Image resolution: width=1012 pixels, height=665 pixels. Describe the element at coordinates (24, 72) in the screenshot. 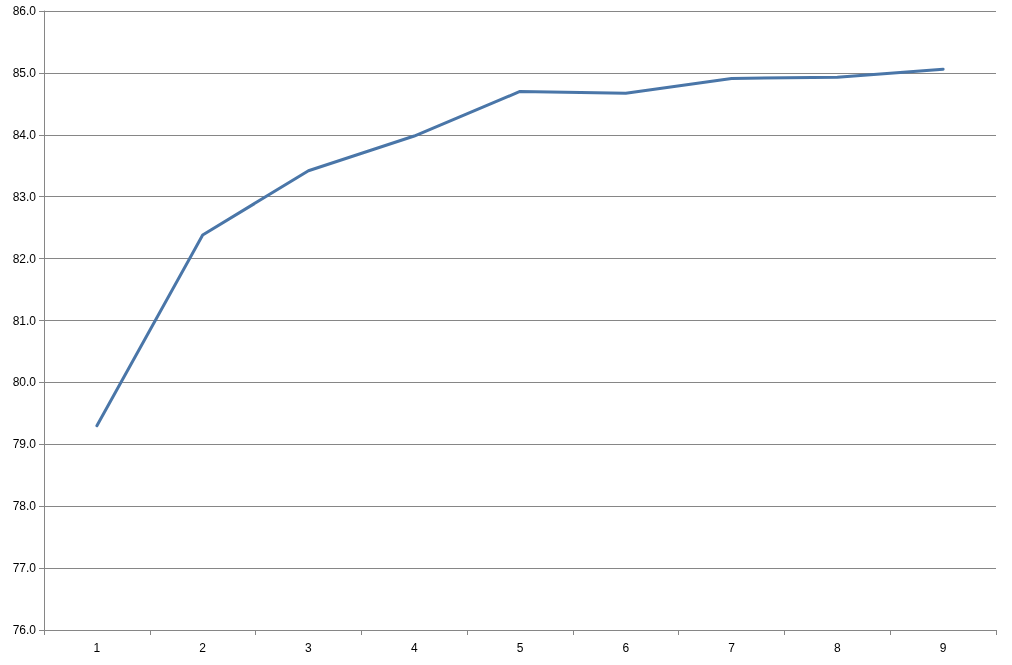

I see `y-tick-label: 85.0` at that location.